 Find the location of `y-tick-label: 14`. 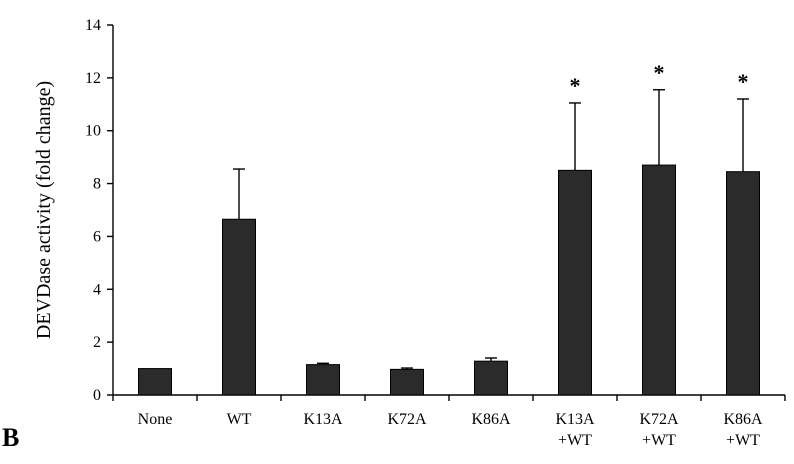

y-tick-label: 14 is located at coordinates (93, 25).